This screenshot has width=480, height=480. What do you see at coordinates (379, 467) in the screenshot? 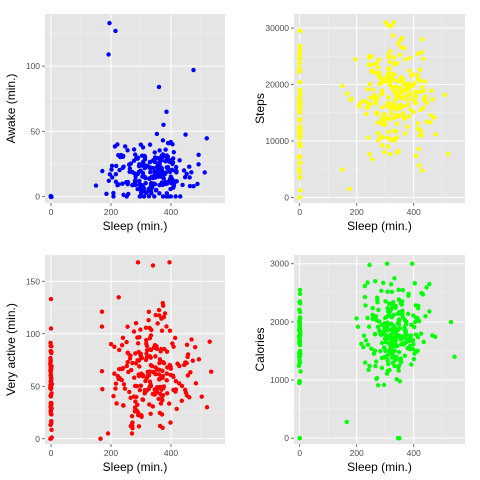
I see `x-axis-title: Sleep (min.)` at bounding box center [379, 467].